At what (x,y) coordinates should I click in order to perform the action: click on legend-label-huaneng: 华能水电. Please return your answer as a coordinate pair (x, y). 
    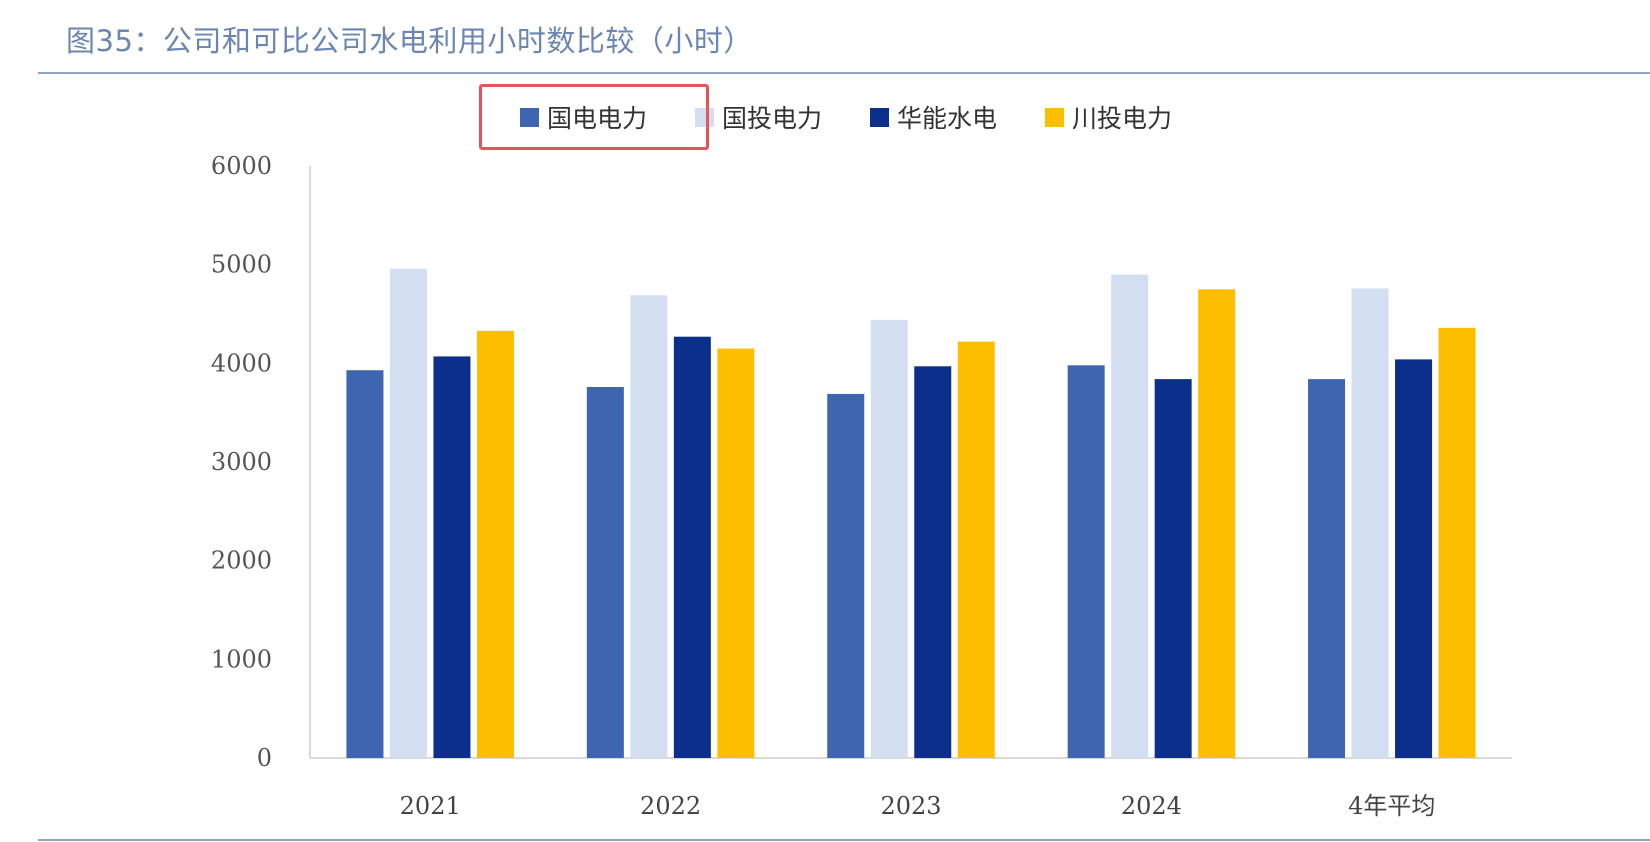
    Looking at the image, I should click on (947, 118).